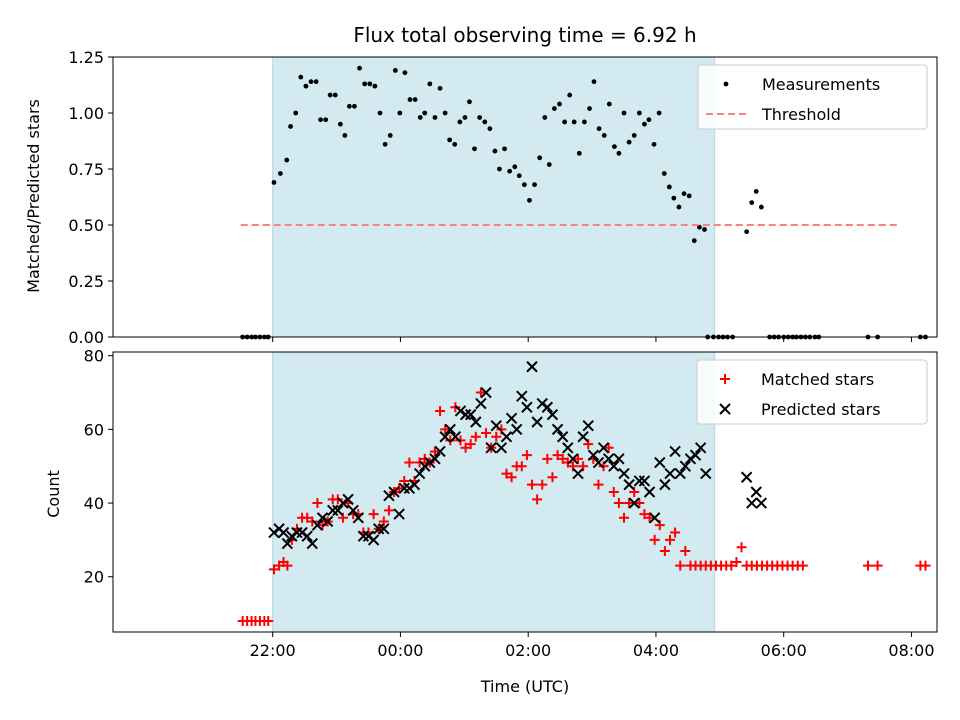 Image resolution: width=960 pixels, height=720 pixels. What do you see at coordinates (94, 356) in the screenshot?
I see `y-tick-label: 80` at bounding box center [94, 356].